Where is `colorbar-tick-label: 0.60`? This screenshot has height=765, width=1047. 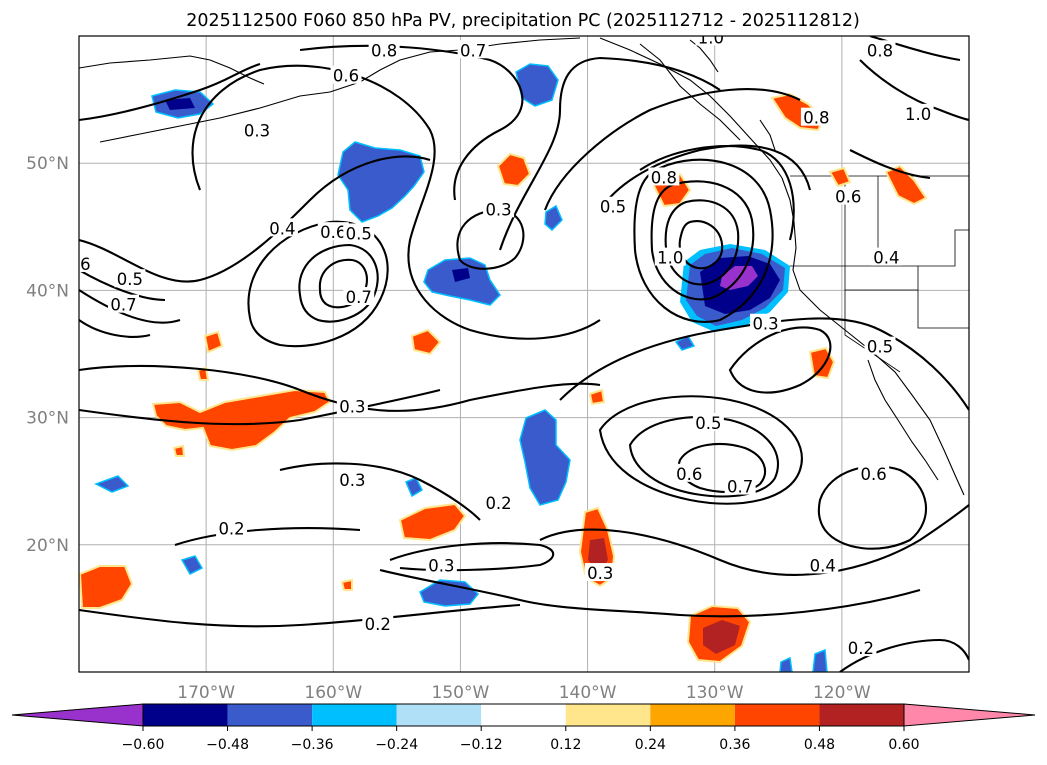
colorbar-tick-label: 0.60 is located at coordinates (903, 745).